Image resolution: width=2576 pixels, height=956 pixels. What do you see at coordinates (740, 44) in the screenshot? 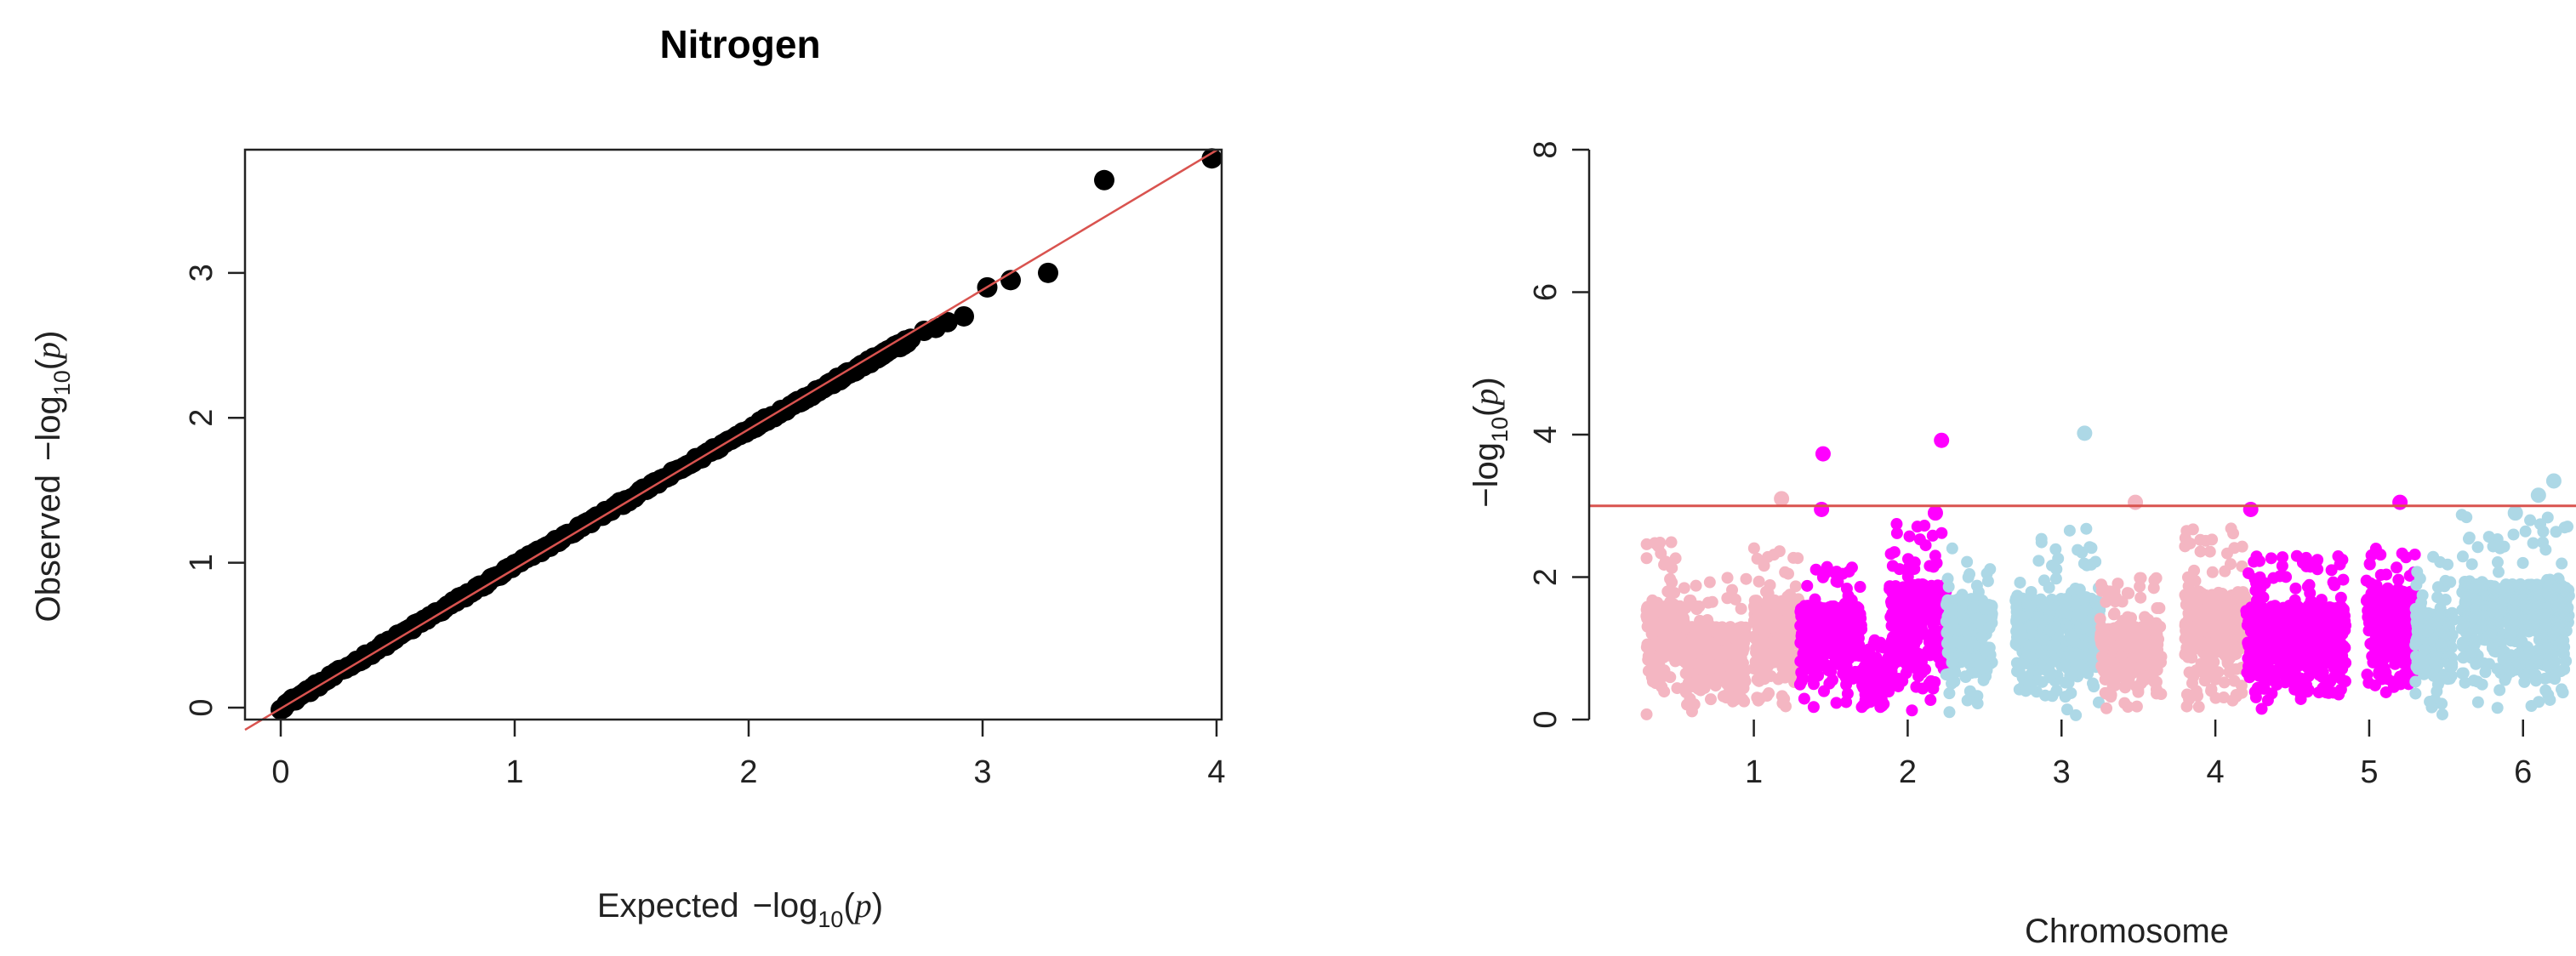
I see `chart-title: Nitrogen` at bounding box center [740, 44].